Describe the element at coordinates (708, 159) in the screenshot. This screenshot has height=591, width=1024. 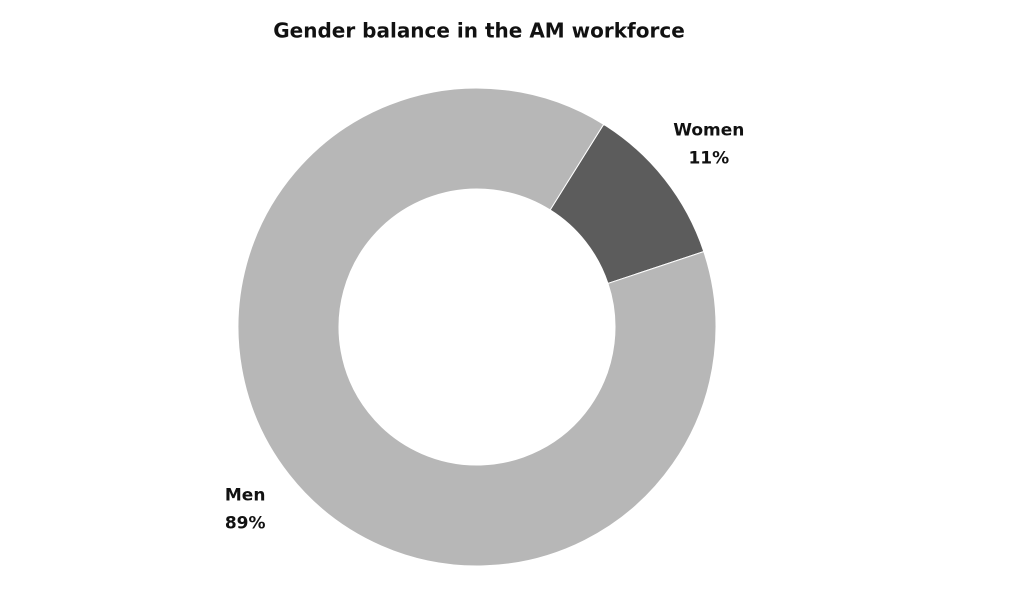
I see `slice-value-label: 11%` at that location.